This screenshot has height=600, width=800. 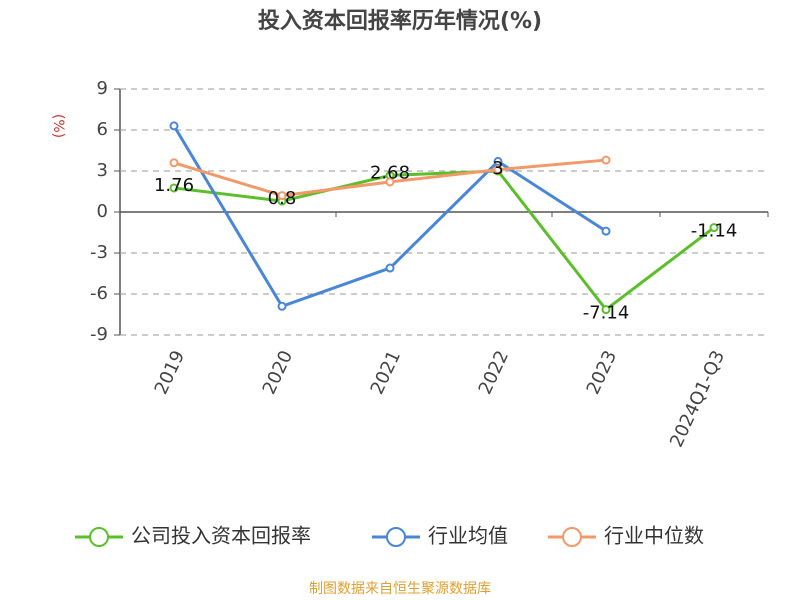 I want to click on y-tick-label: 9, so click(x=102, y=88).